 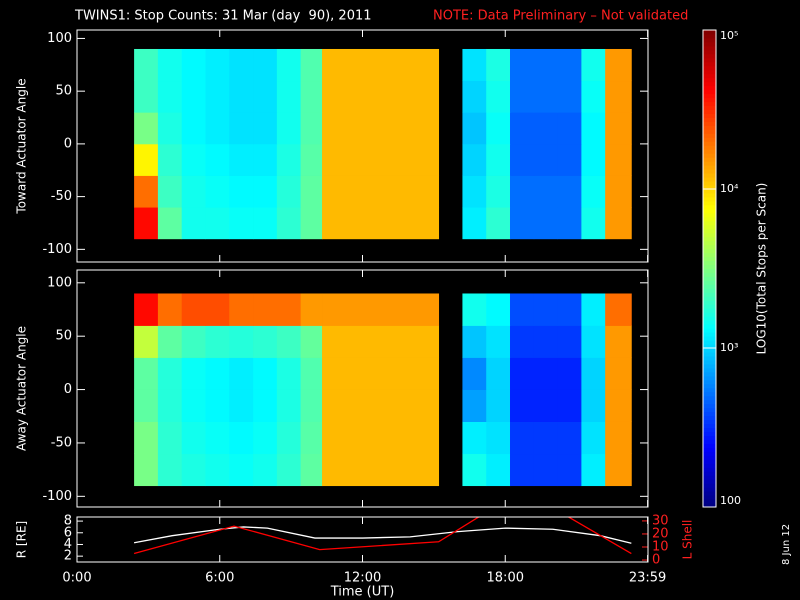 I want to click on y2-tick-label: 0, so click(x=656, y=560).